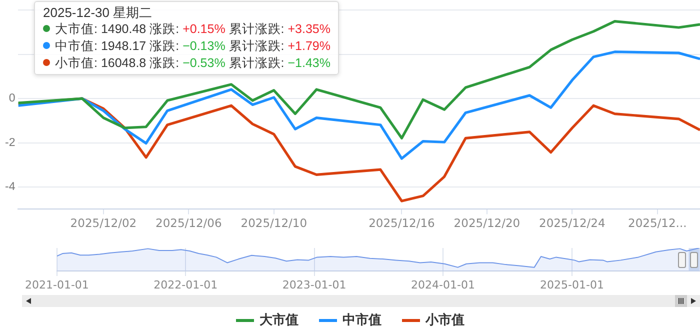  Describe the element at coordinates (186, 285) in the screenshot. I see `x-tick-label: 2022-01-01` at that location.